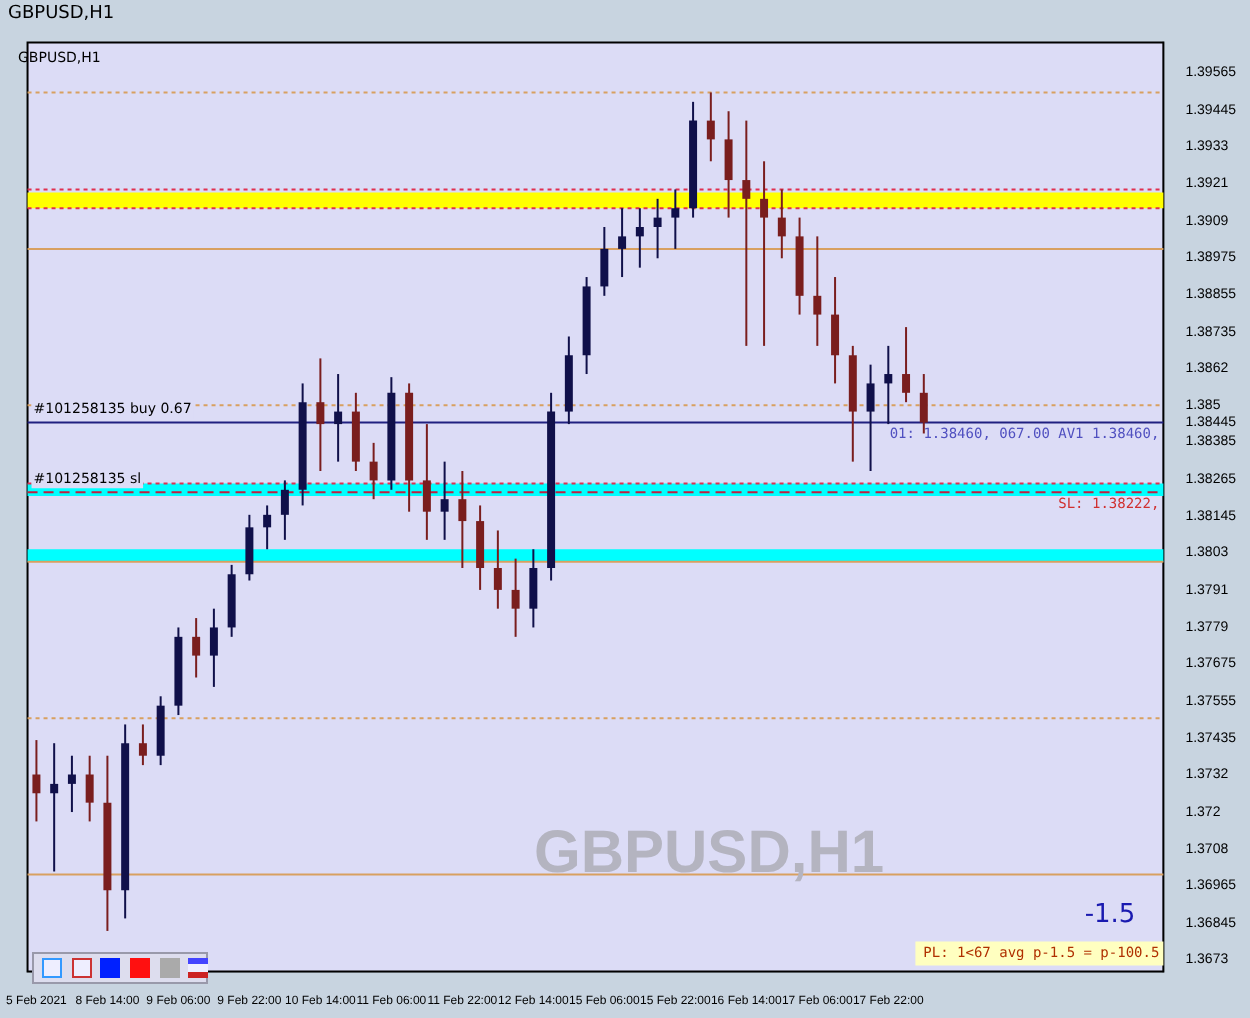 The height and width of the screenshot is (1018, 1250). Describe the element at coordinates (1110, 915) in the screenshot. I see `annotation: -1.5` at that location.